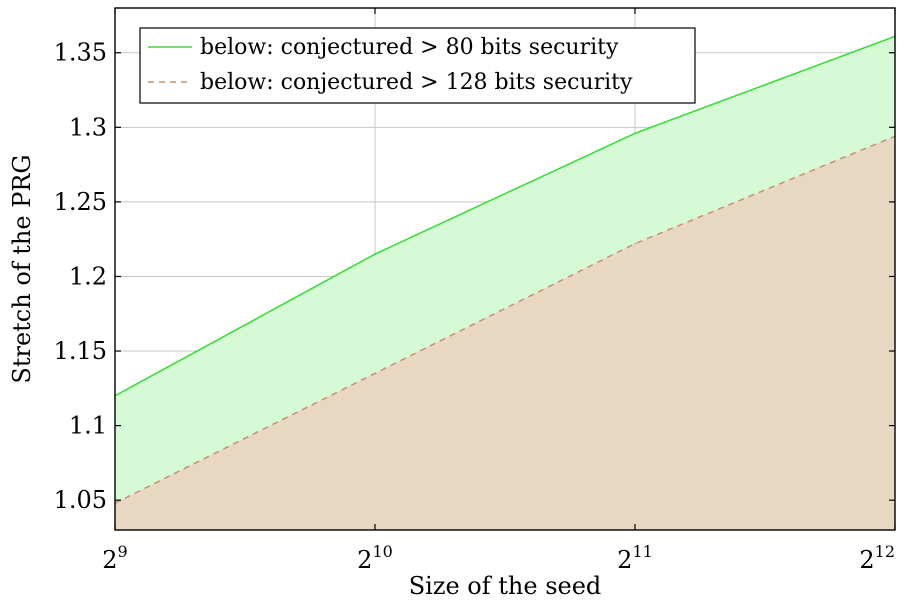  What do you see at coordinates (80, 202) in the screenshot?
I see `y-tick-label: 1.25` at bounding box center [80, 202].